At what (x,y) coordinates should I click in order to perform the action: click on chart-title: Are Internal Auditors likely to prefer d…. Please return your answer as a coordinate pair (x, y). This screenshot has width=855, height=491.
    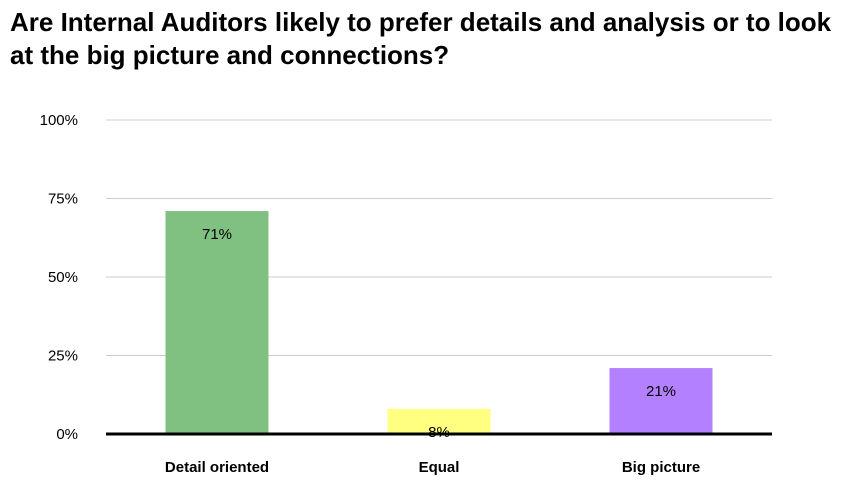
    Looking at the image, I should click on (421, 38).